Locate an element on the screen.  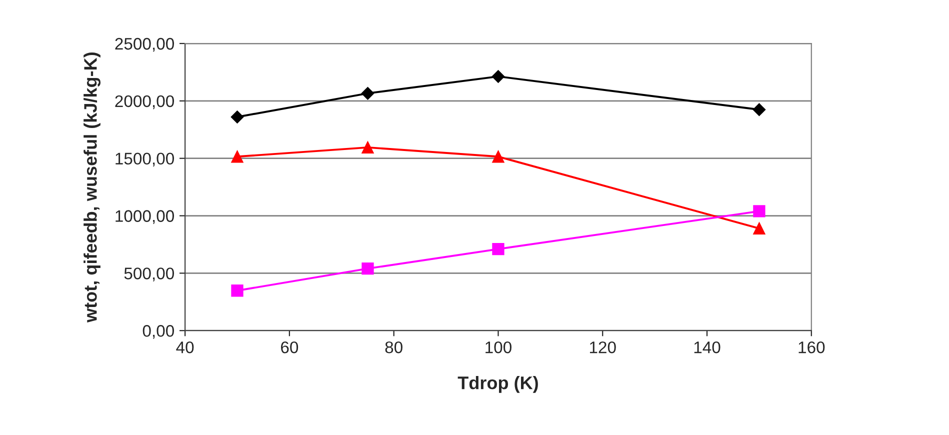
x-tick-label: 120 is located at coordinates (603, 347).